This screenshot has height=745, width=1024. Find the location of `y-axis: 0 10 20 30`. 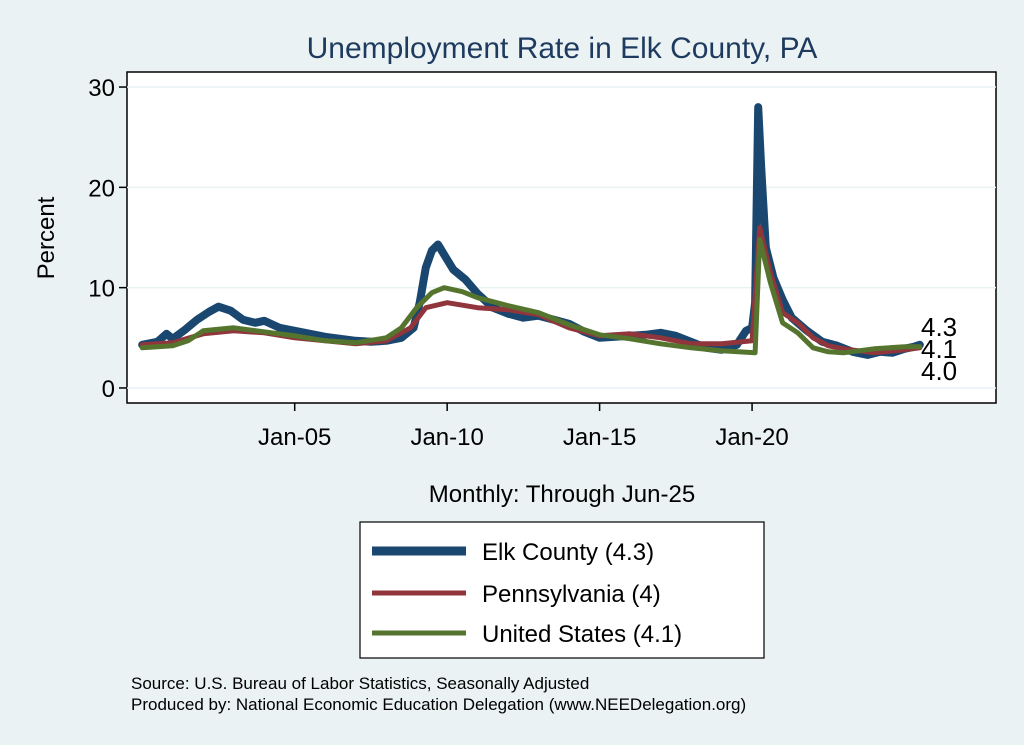

y-axis: 0 10 20 30 is located at coordinates (107, 239).